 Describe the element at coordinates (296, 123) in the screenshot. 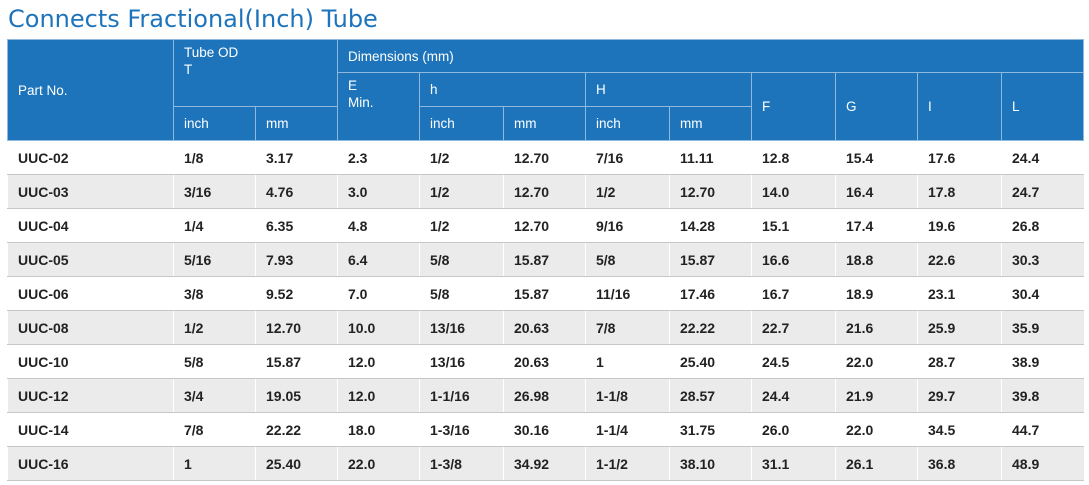

I see `header-tube-mm: mm` at that location.